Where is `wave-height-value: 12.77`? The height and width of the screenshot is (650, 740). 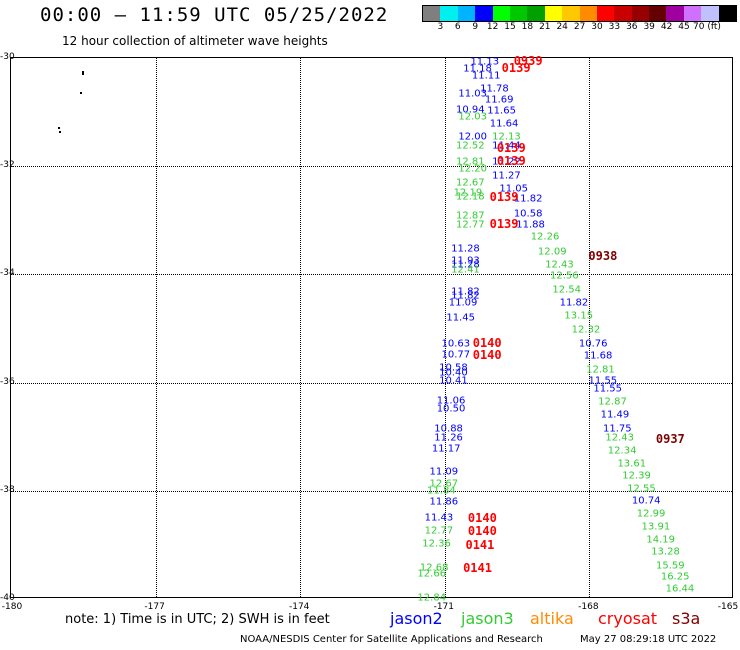 wave-height-value: 12.77 is located at coordinates (439, 531).